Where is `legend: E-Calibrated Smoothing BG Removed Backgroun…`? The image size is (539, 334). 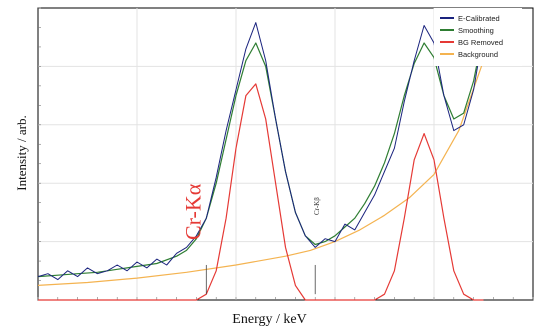 legend: E-Calibrated Smoothing BG Removed Backgroun… is located at coordinates (478, 37).